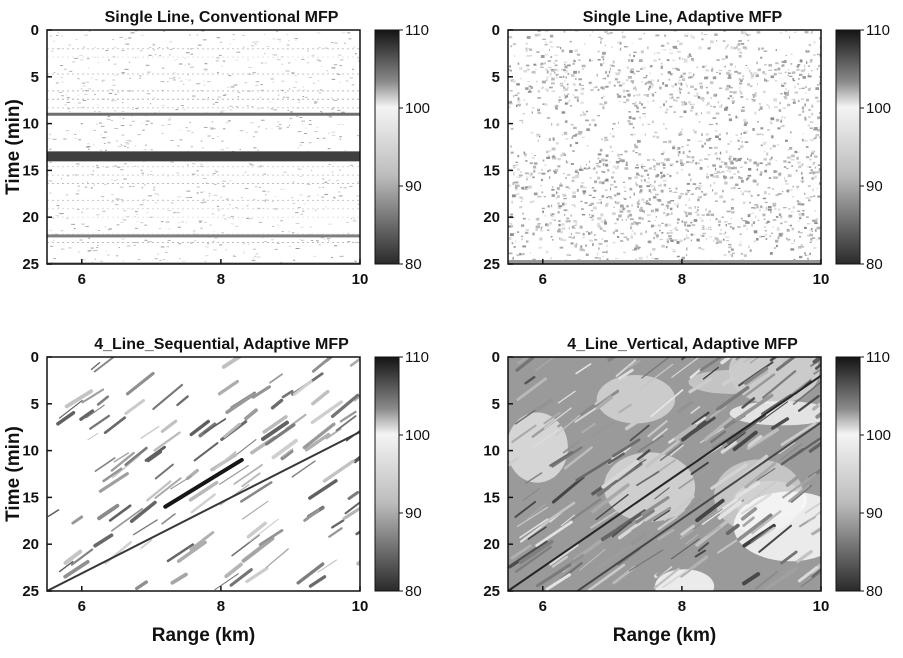 The width and height of the screenshot is (903, 658). Describe the element at coordinates (82, 279) in the screenshot. I see `x-tick-label-1-0: 6` at that location.